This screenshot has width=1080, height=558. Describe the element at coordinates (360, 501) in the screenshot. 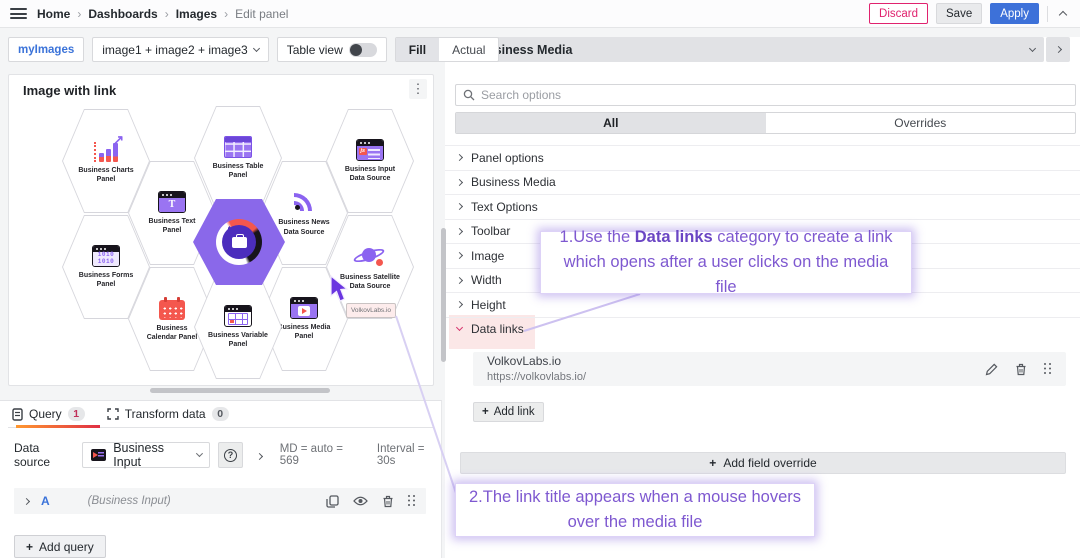

I see `hide-query-eye-icon` at that location.